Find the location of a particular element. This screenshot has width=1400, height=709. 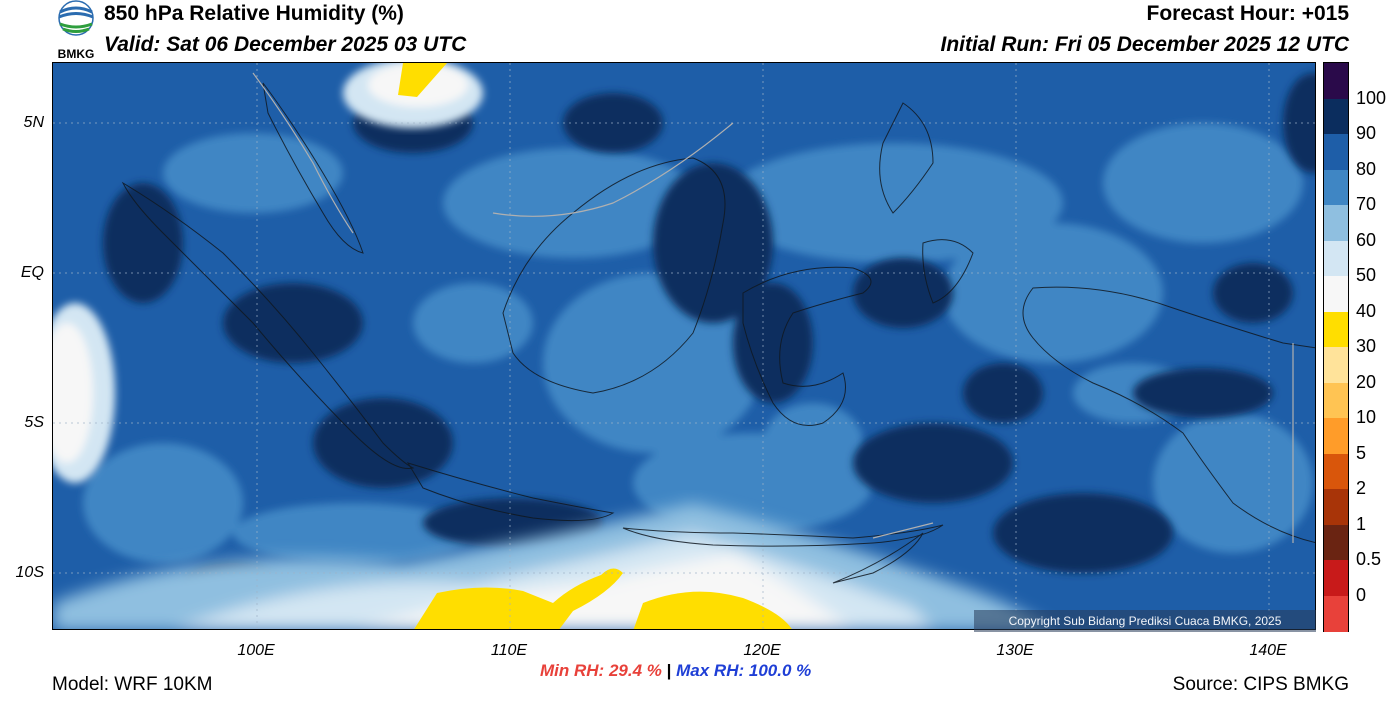

yellow-patch-south is located at coordinates (603, 598).